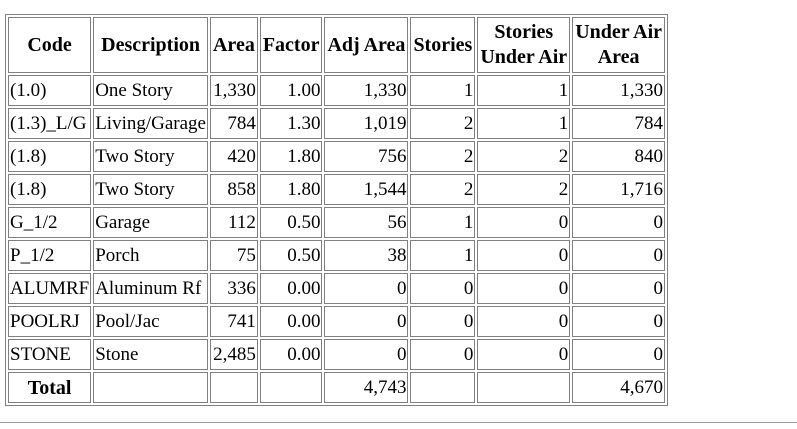  Describe the element at coordinates (619, 123) in the screenshot. I see `cell-under-air-area: 784` at that location.